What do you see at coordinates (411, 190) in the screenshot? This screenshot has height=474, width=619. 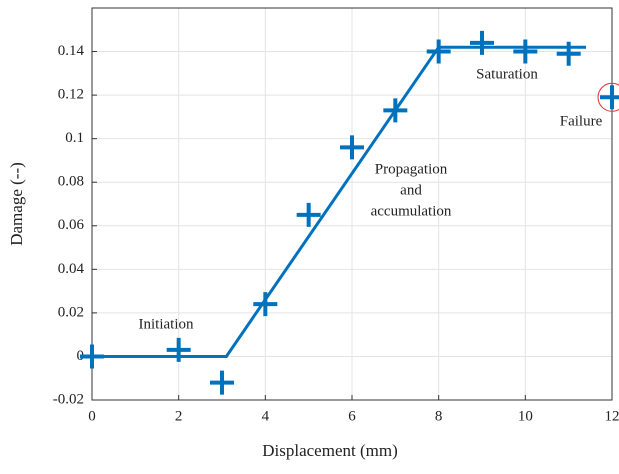 I see `annotation: and` at bounding box center [411, 190].